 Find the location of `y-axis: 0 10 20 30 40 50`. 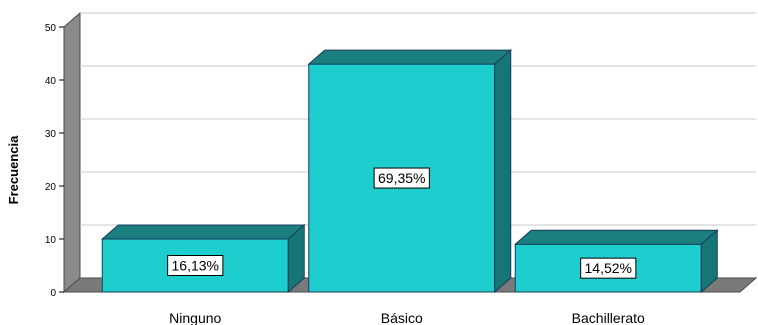

y-axis: 0 10 20 30 40 50 is located at coordinates (54, 161).